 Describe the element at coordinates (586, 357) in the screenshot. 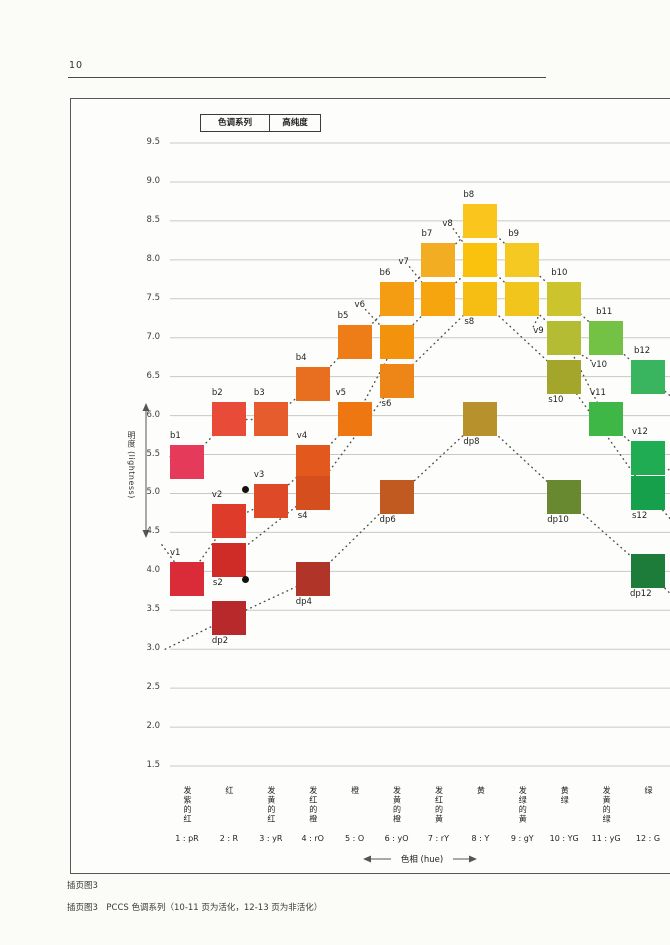

I see `label-tie-v10` at that location.